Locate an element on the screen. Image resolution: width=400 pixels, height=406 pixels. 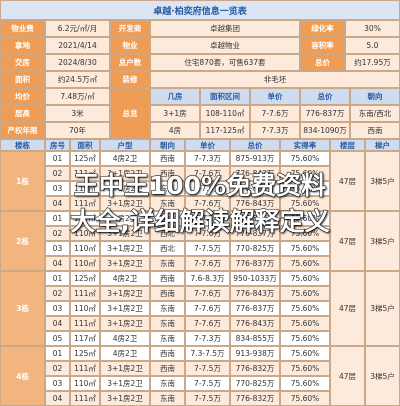
info-value: 卓越物业 is located at coordinates (225, 45).